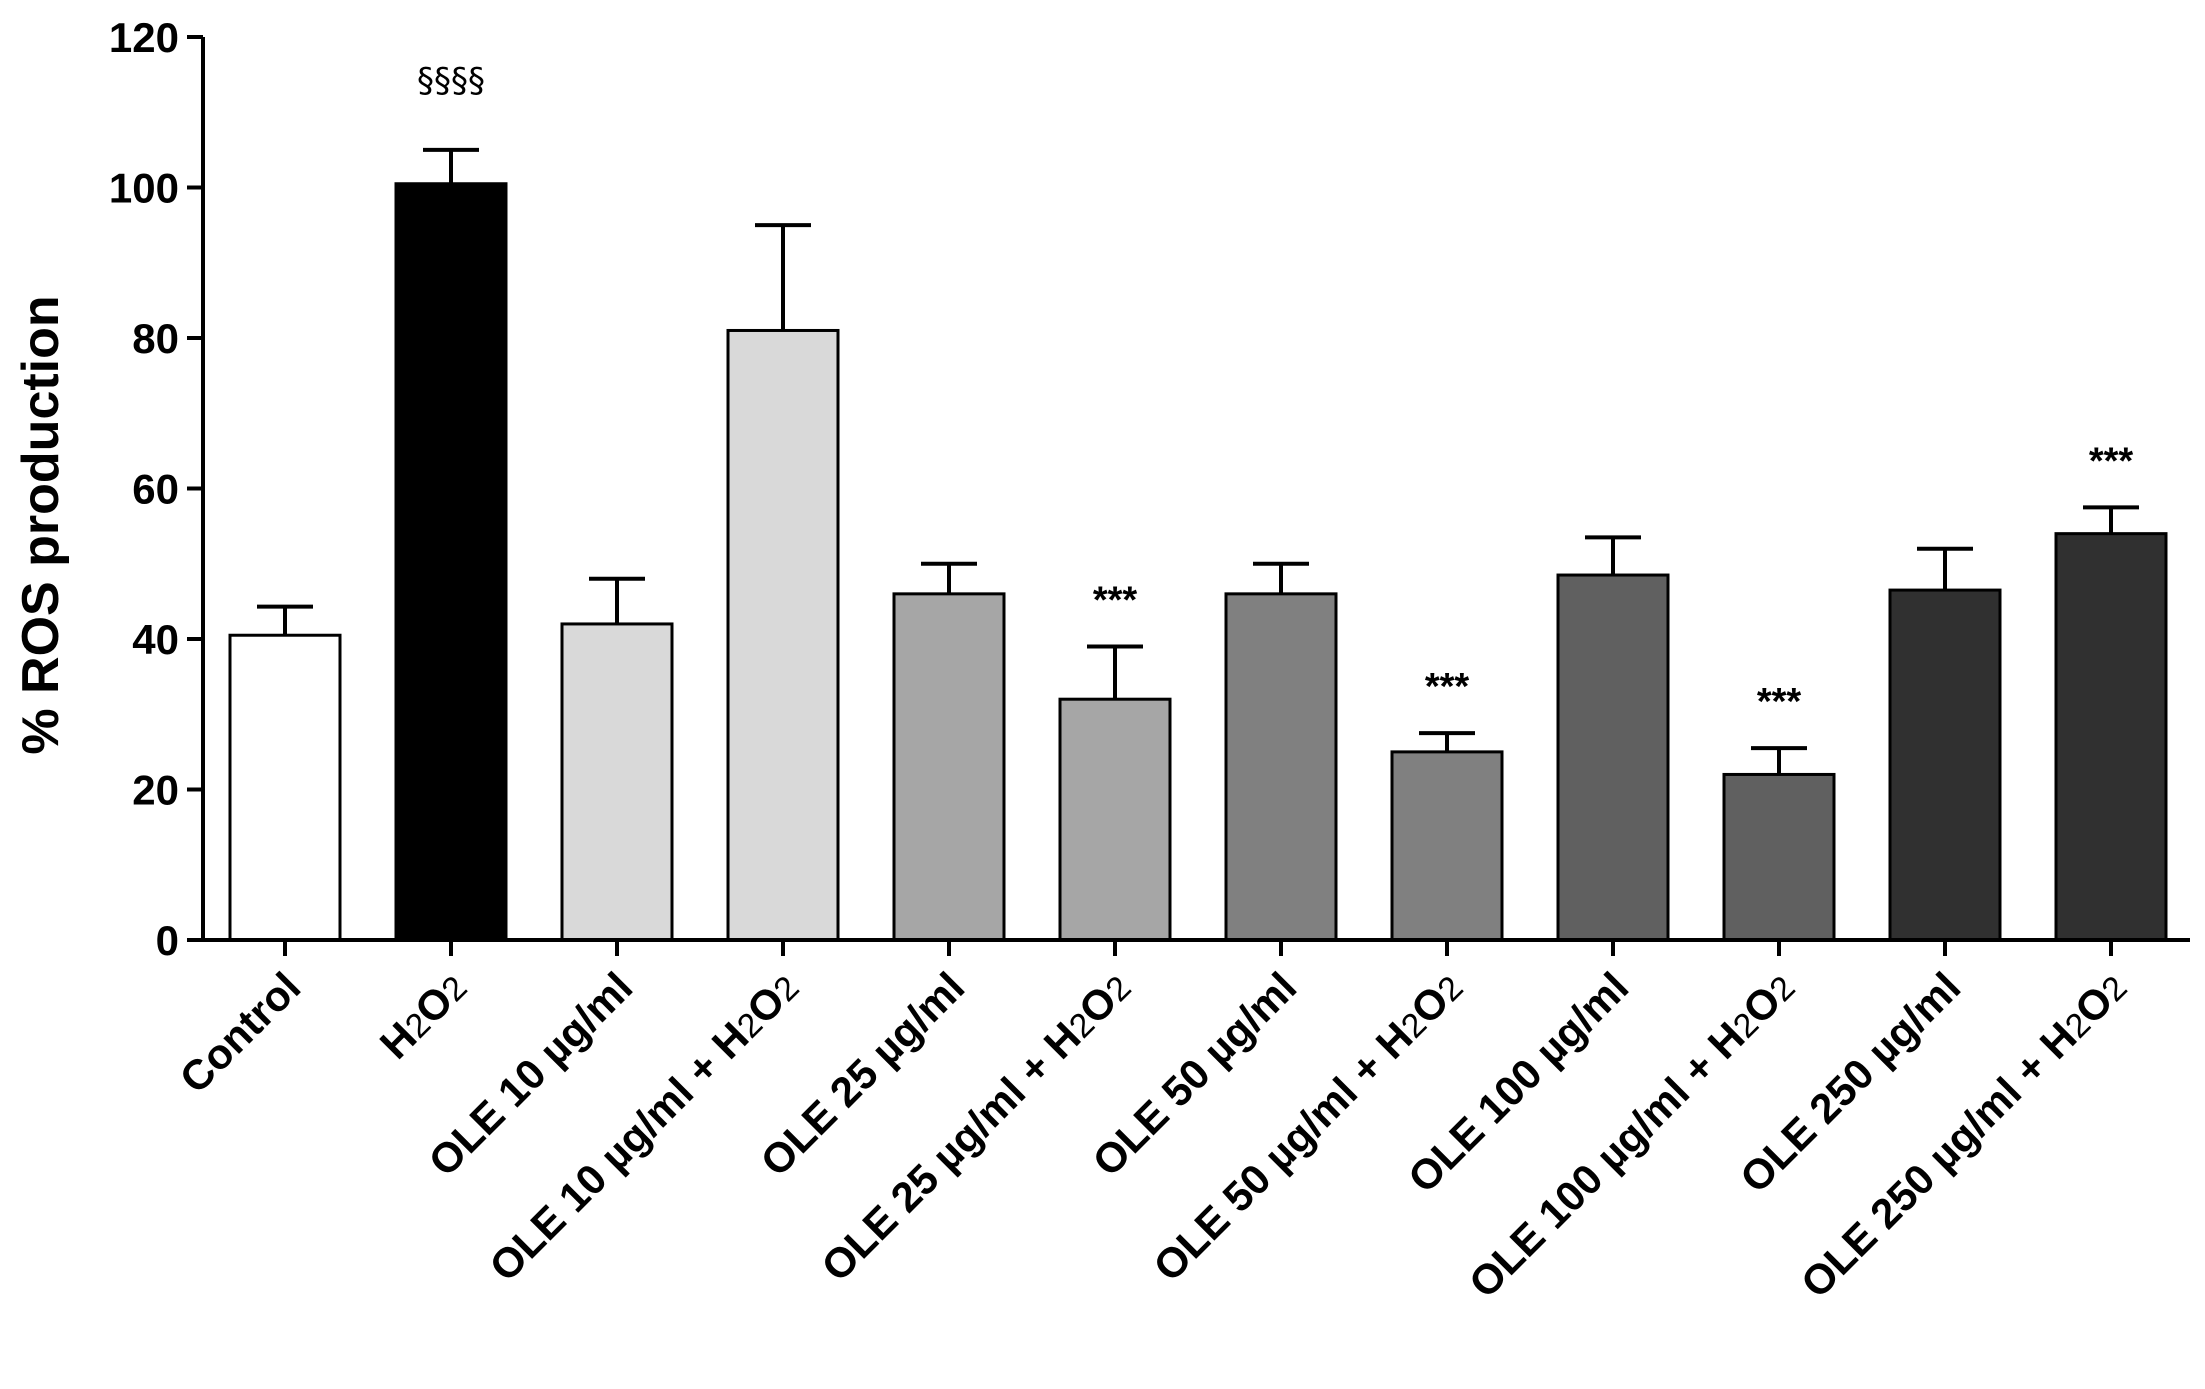 This screenshot has height=1389, width=2205. What do you see at coordinates (451, 81) in the screenshot?
I see `significance-marker: §§§§` at bounding box center [451, 81].